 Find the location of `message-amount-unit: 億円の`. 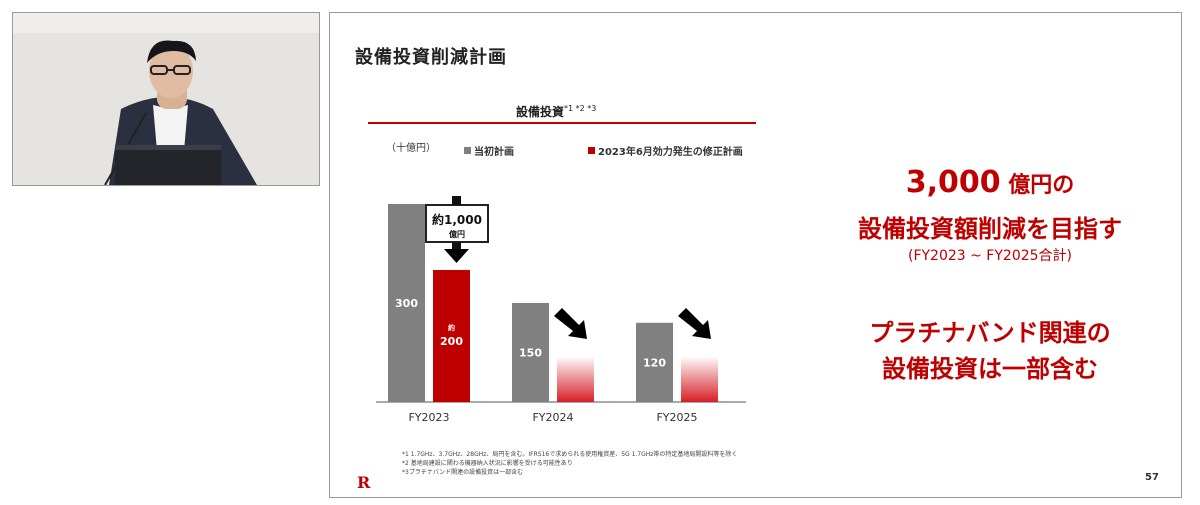

message-amount-unit: 億円の is located at coordinates (1037, 185).